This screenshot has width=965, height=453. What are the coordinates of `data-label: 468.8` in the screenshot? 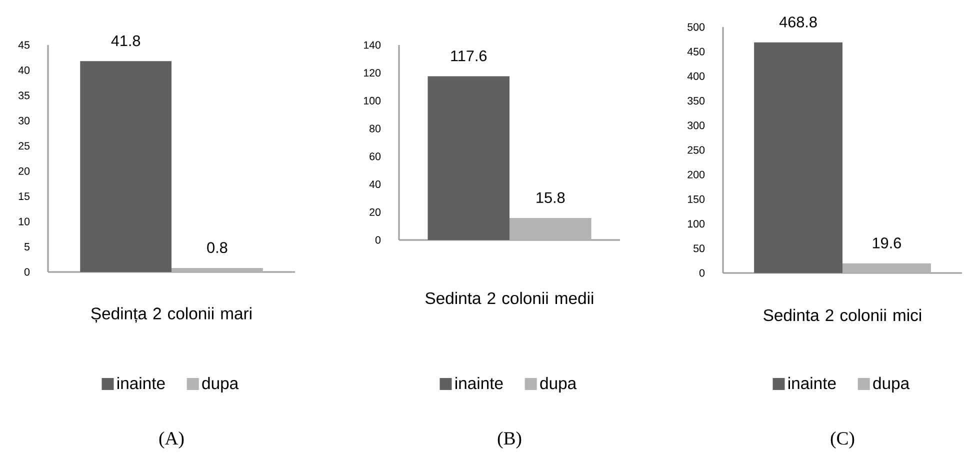 It's located at (798, 22).